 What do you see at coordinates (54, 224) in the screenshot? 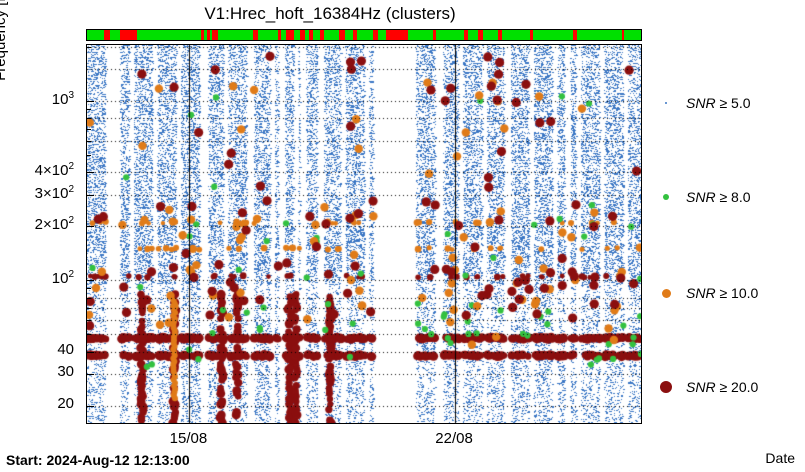
I see `y-tick-label: 2×10²` at bounding box center [54, 224].